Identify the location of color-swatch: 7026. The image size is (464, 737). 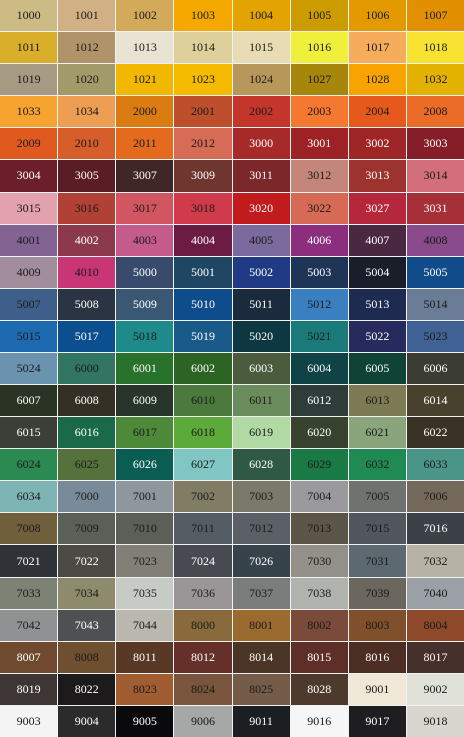
(261, 561).